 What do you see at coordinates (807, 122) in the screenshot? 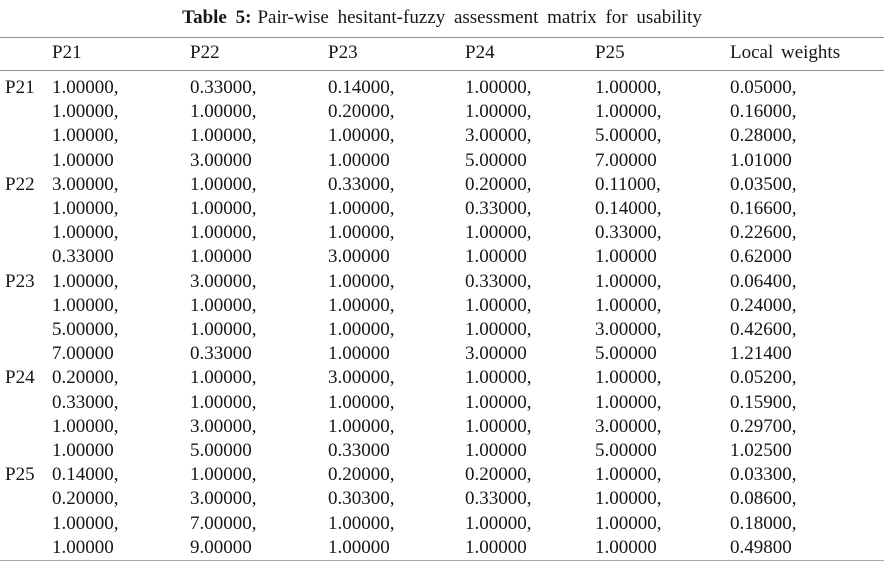
I see `matrix-cell: 0.05000, 0.16000, 0.28000, 1.01000` at bounding box center [807, 122].